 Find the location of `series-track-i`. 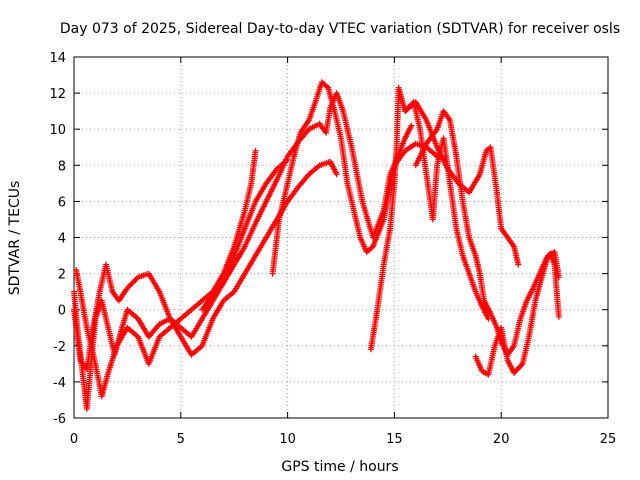

series-track-i is located at coordinates (517, 313).